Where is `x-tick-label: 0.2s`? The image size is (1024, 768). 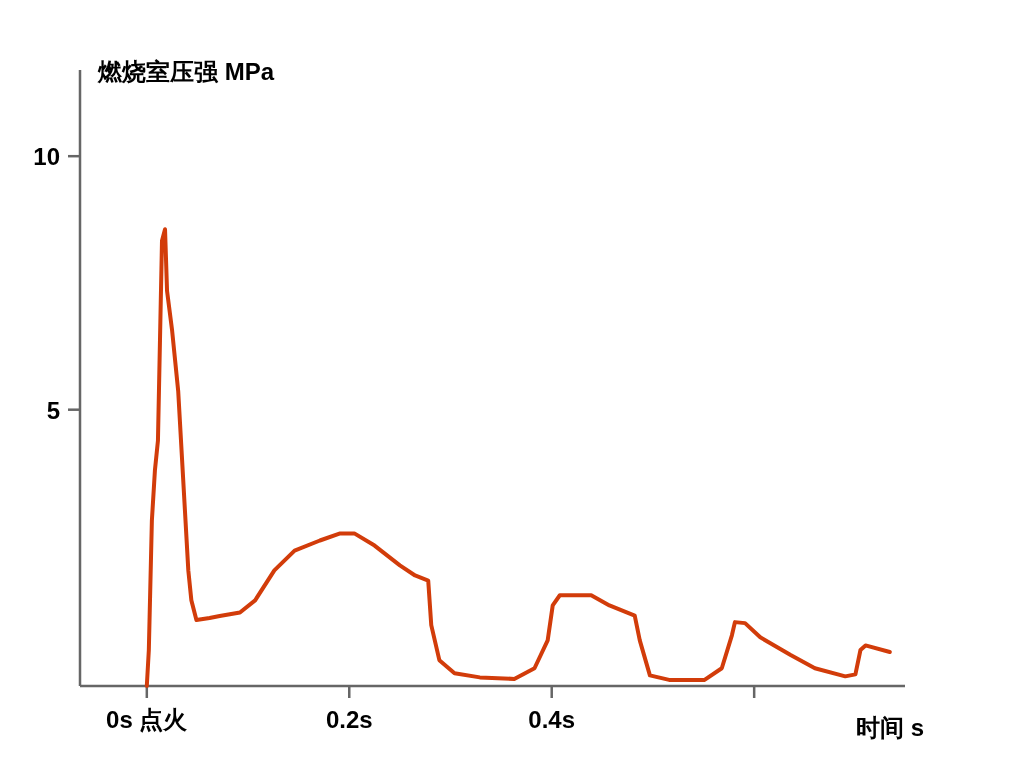
x-tick-label: 0.2s is located at coordinates (349, 719).